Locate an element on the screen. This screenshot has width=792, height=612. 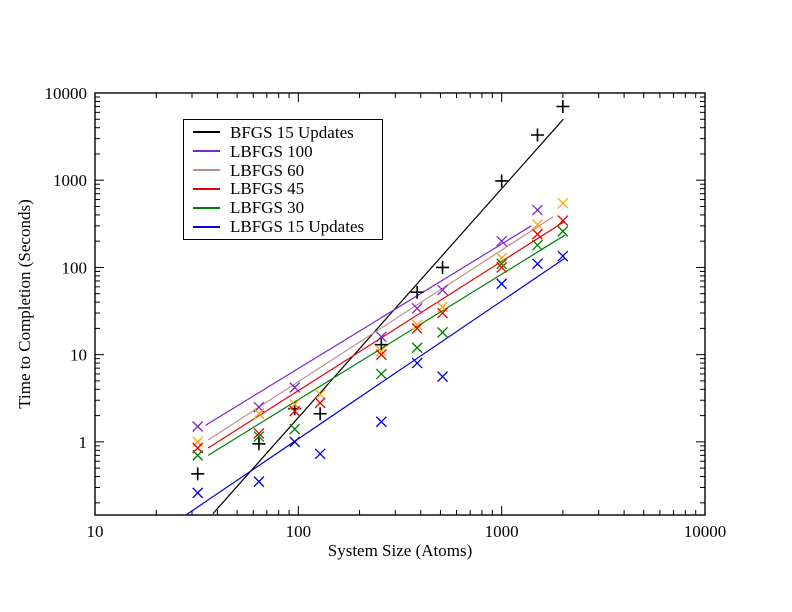
legend-label: LBFGS 15 Updates is located at coordinates (297, 227).